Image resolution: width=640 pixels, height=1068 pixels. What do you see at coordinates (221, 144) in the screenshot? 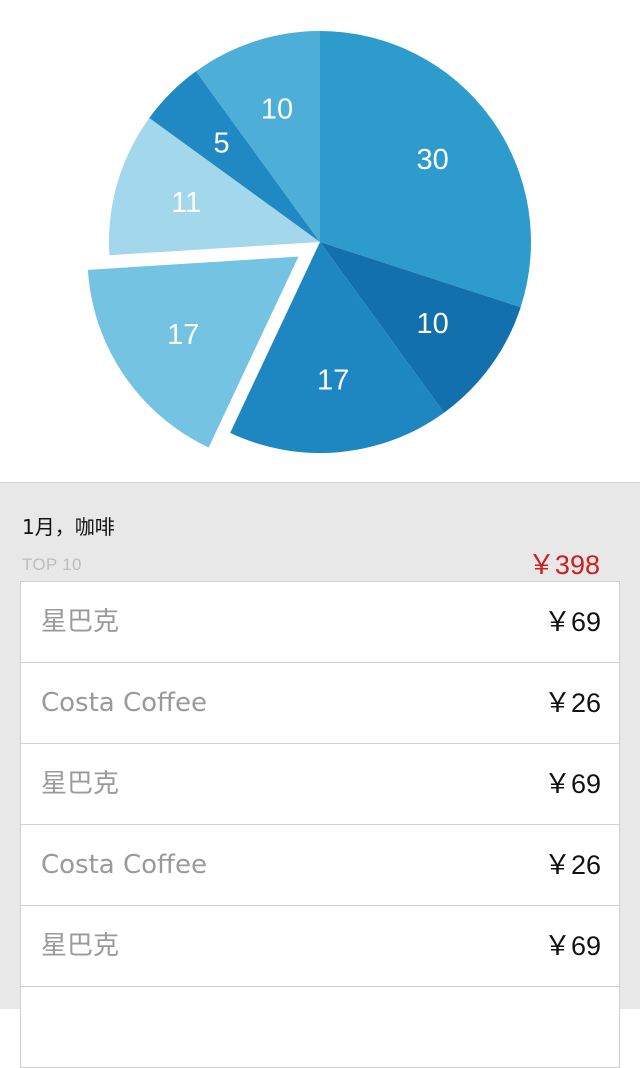
I see `pie-slice-label: 5` at bounding box center [221, 144].